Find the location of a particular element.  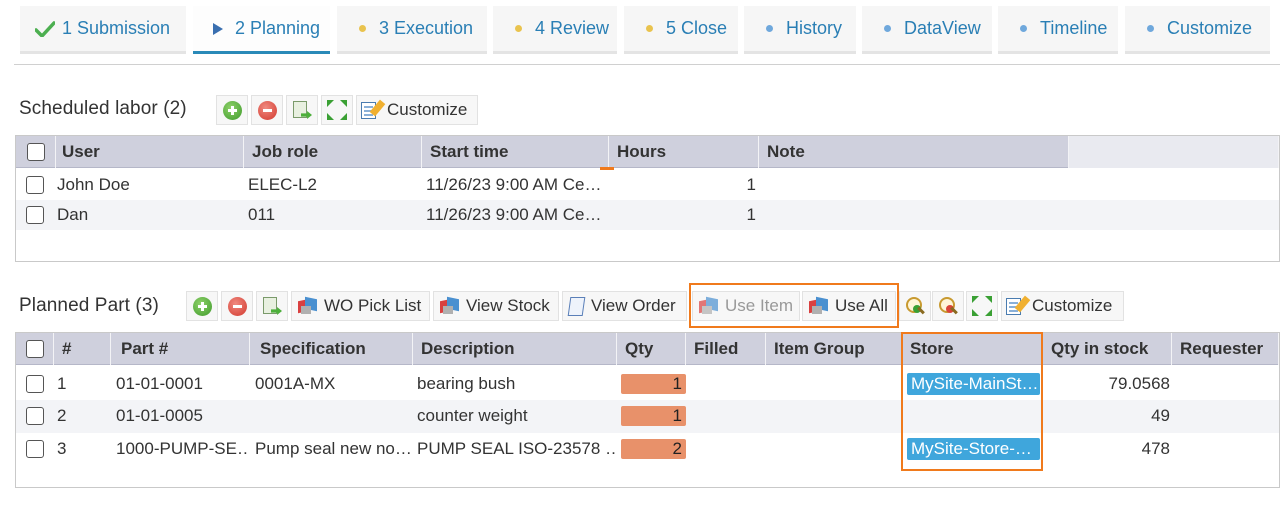

tab-timeline: Timeline is located at coordinates (1058, 30).